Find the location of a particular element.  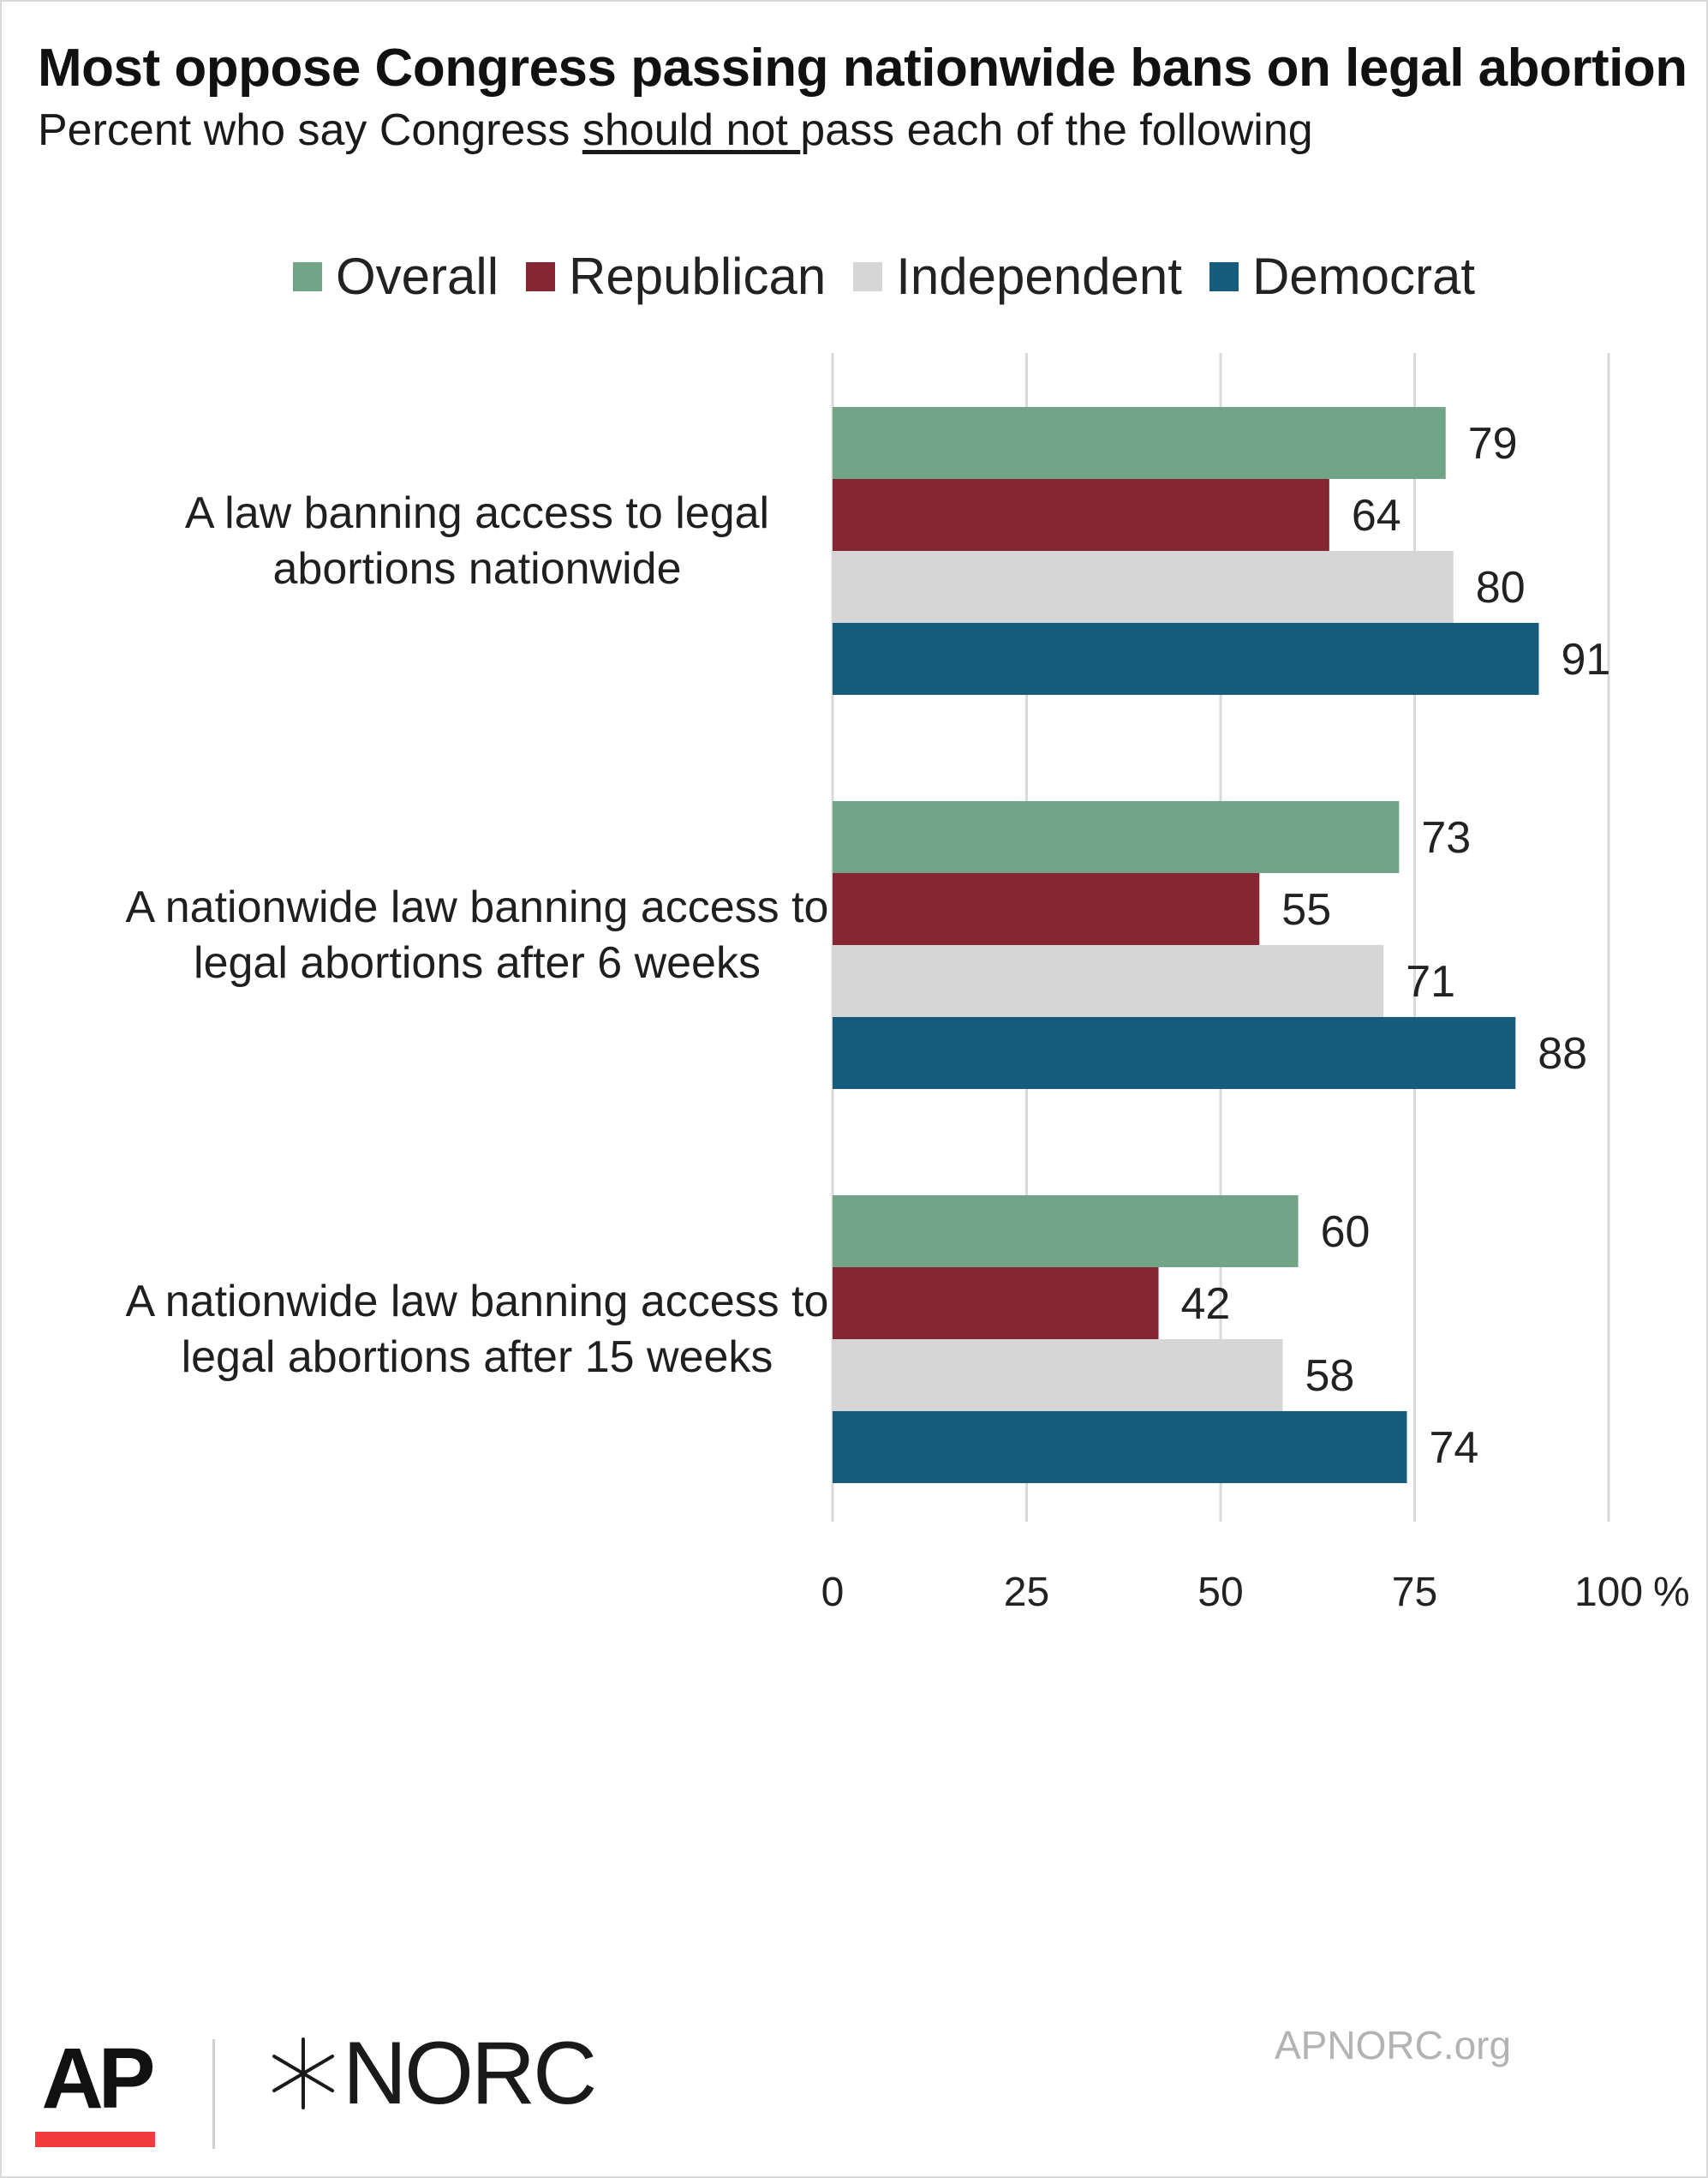

x-tick-label: 100 is located at coordinates (1609, 1592).